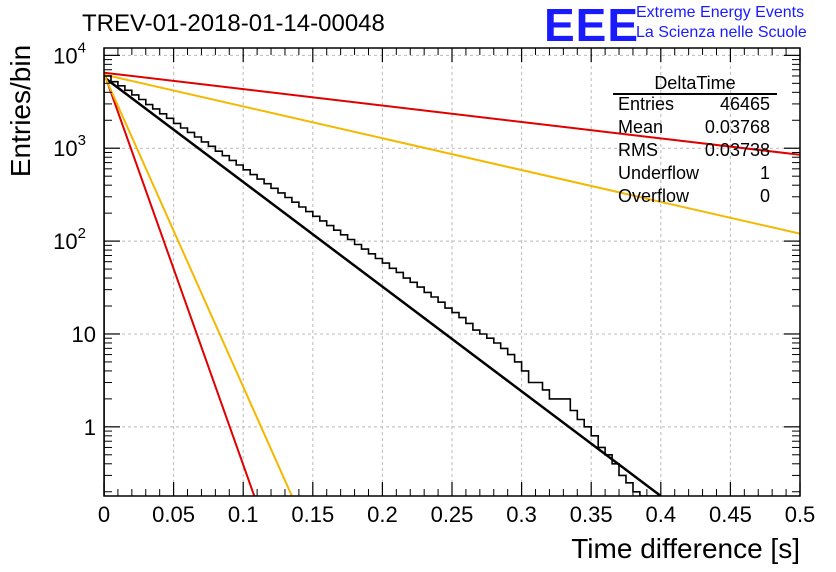 This screenshot has width=836, height=572. What do you see at coordinates (800, 514) in the screenshot?
I see `x-tick-label: 0.5` at bounding box center [800, 514].